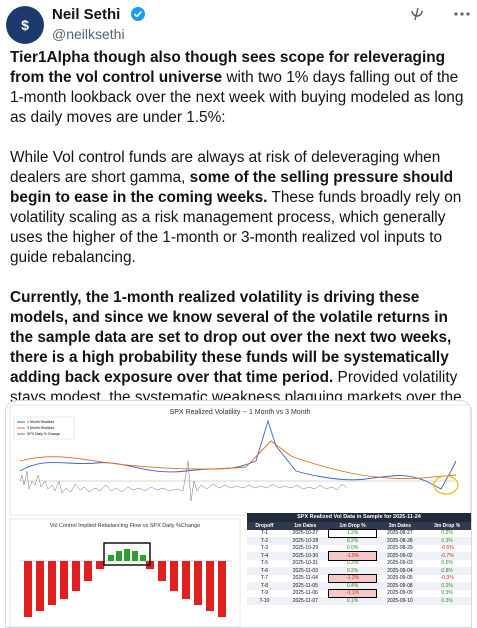  I want to click on table-cell: 2025-09-08, so click(400, 586).